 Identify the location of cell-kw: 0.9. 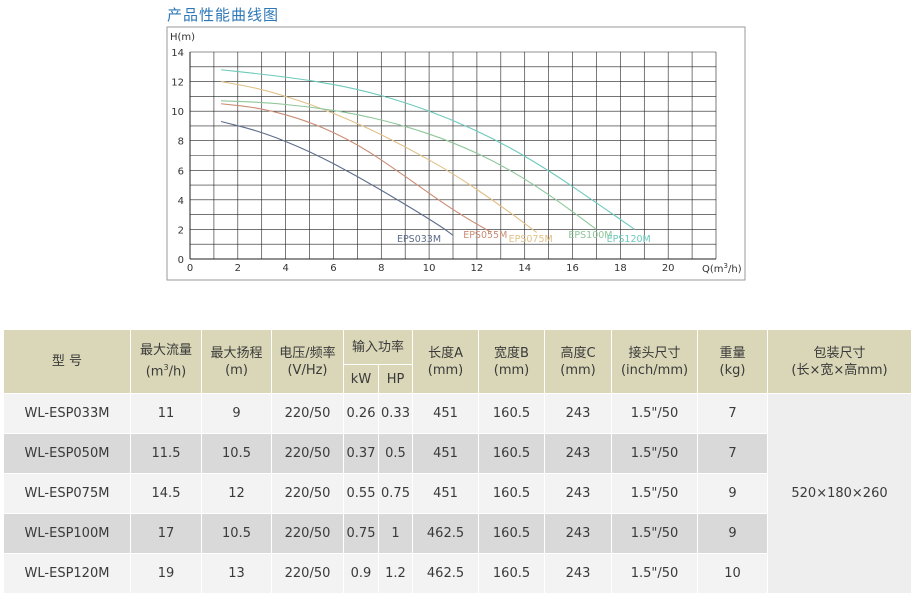
(361, 573).